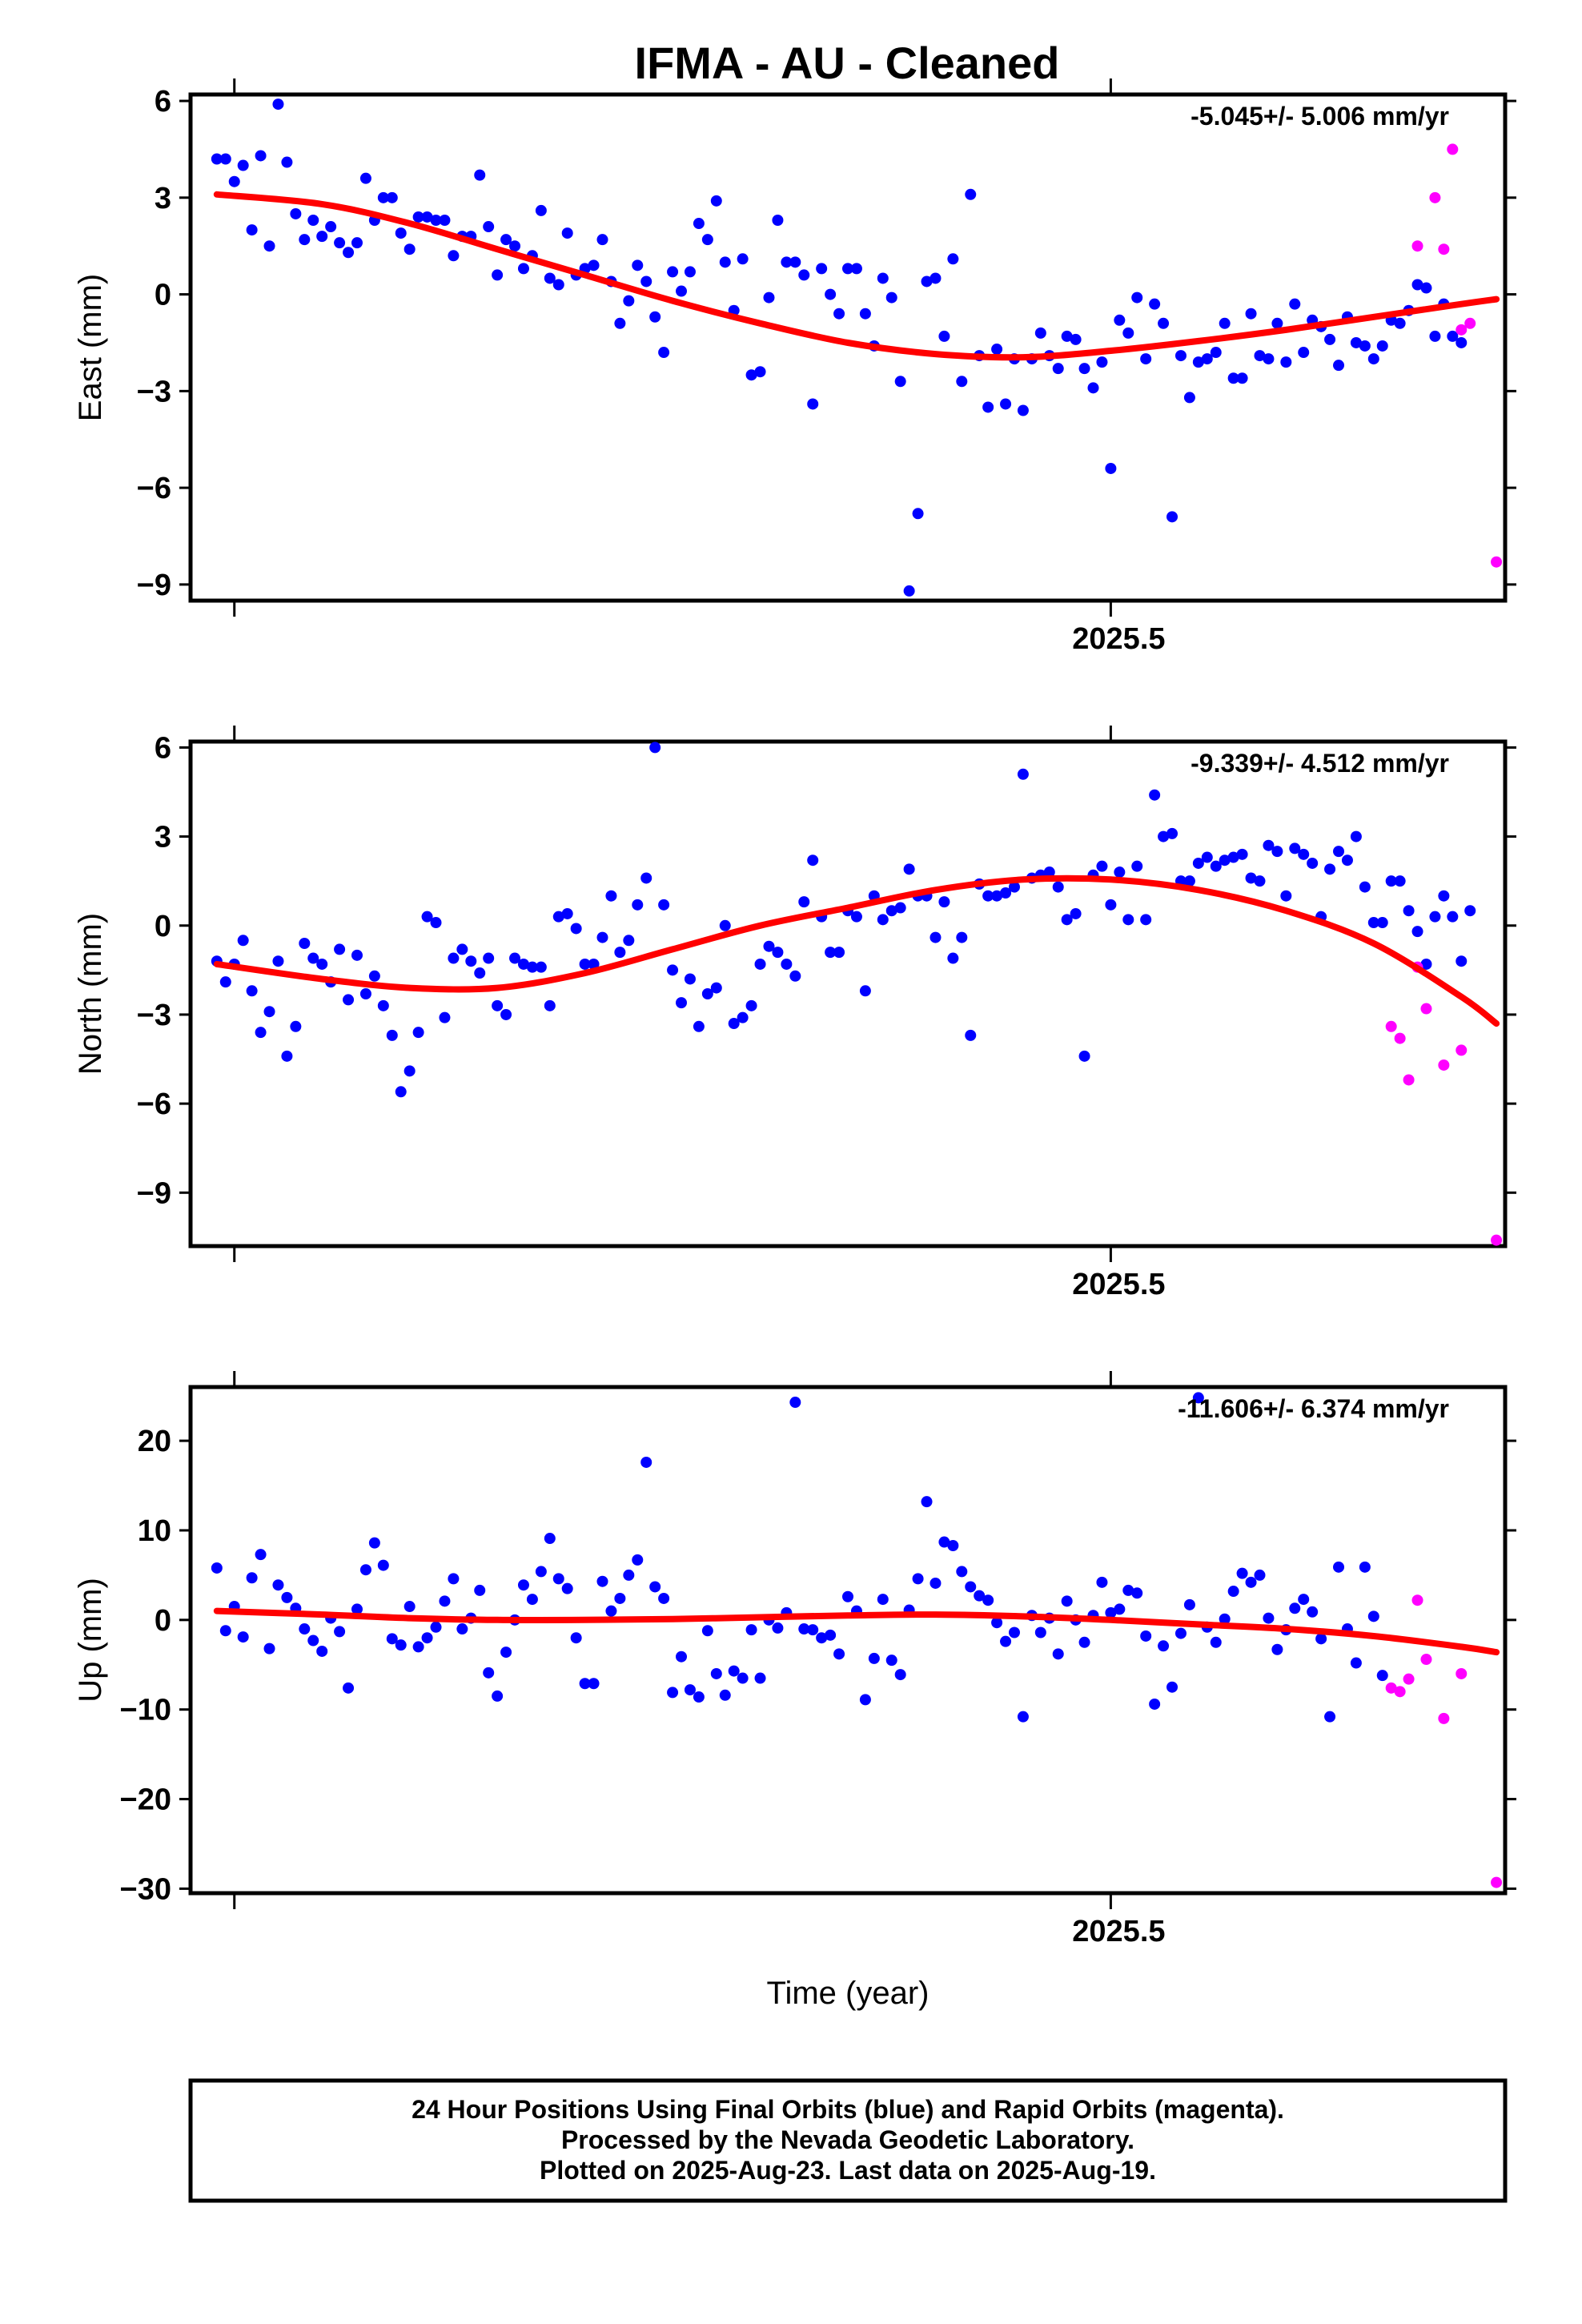 The image size is (1582, 2324). What do you see at coordinates (154, 489) in the screenshot?
I see `y-tick-label: −6` at bounding box center [154, 489].